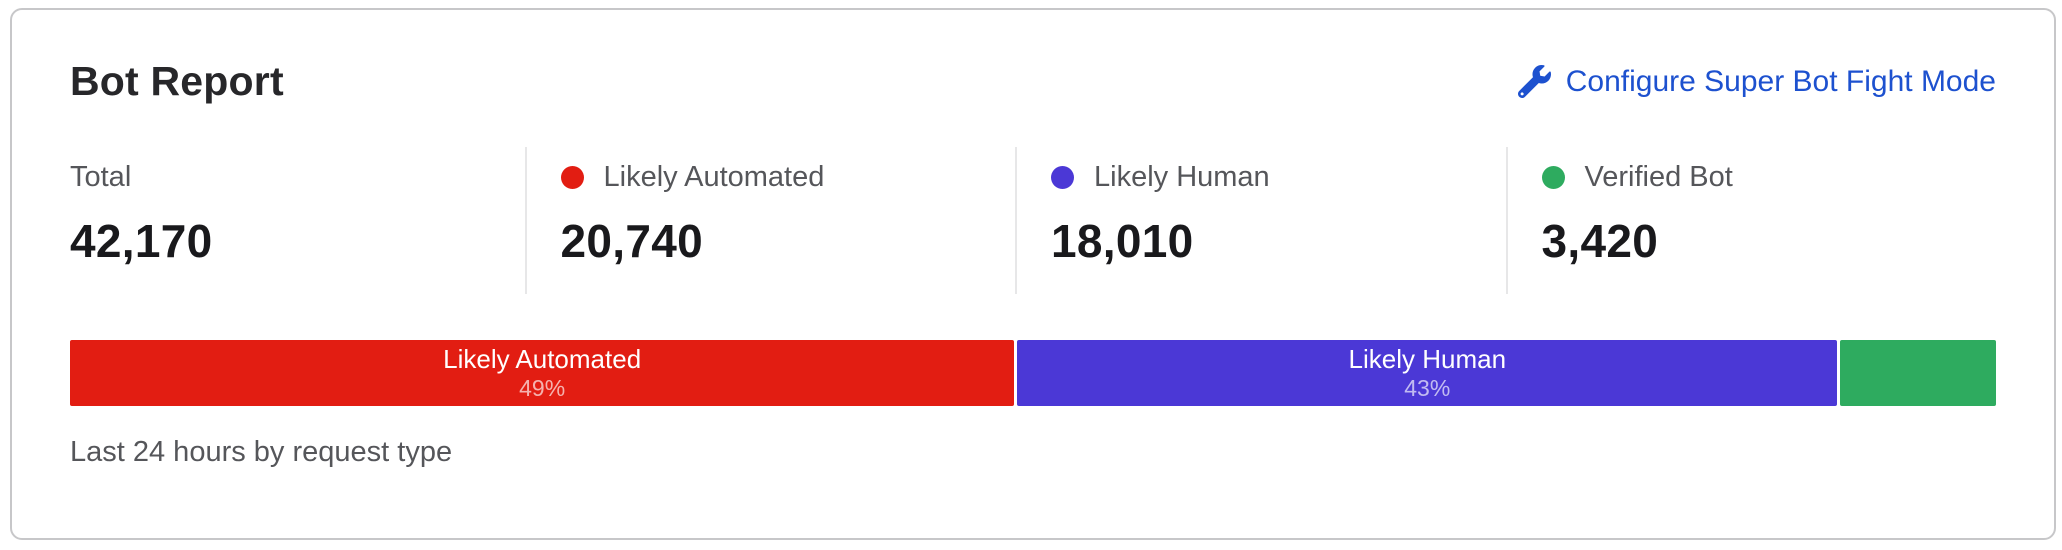 The width and height of the screenshot is (2062, 550). I want to click on stat-likely-human: Likely Human 18,010, so click(1260, 220).